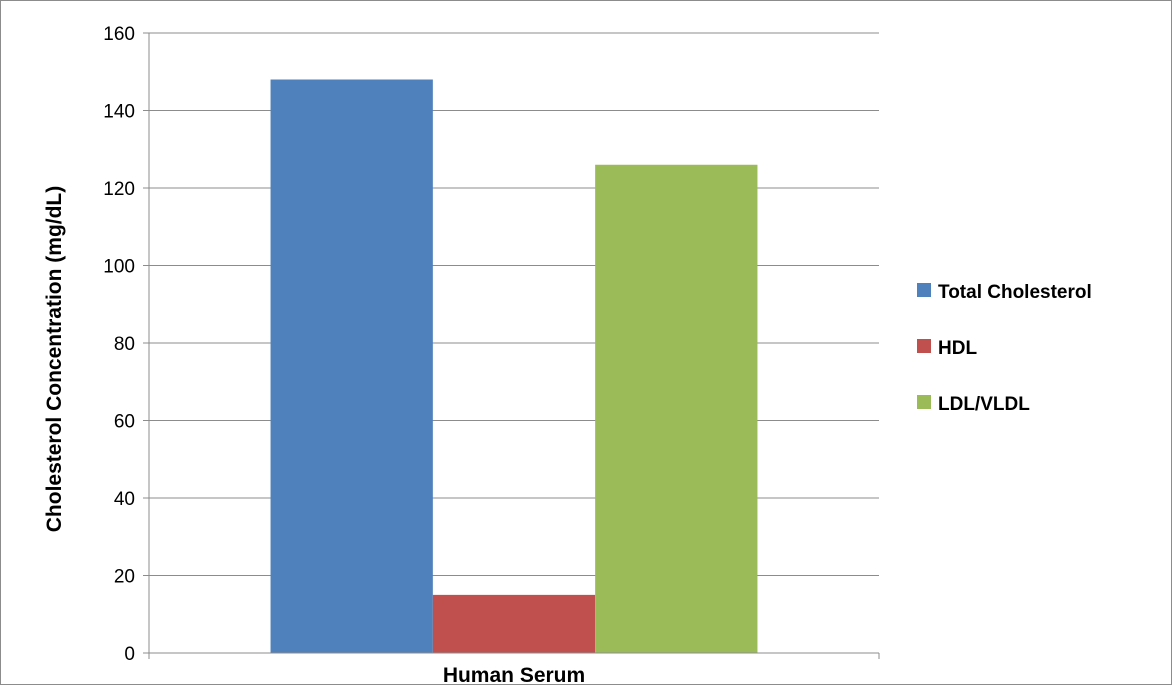 The image size is (1172, 685). I want to click on y-tick-label: 40, so click(124, 499).